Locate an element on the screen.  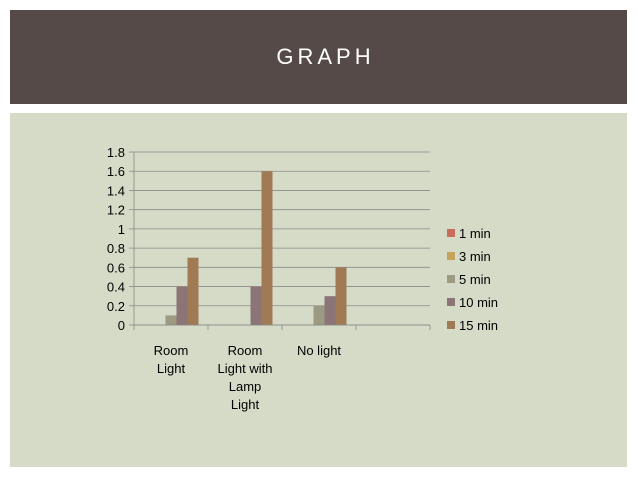
slide-title: GRAPH is located at coordinates (325, 56).